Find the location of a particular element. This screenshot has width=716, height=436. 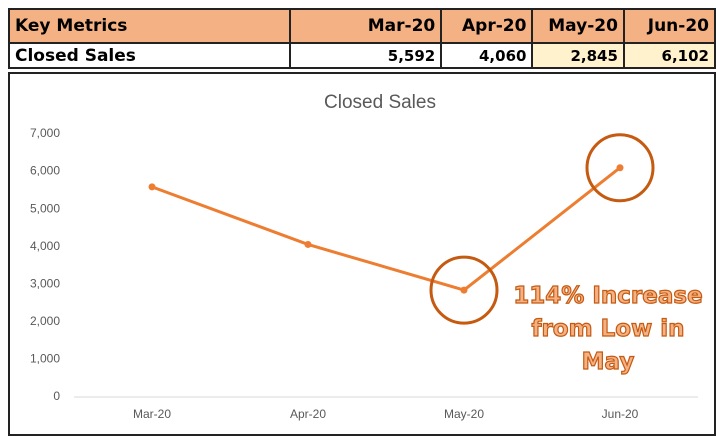

y-tick-label: 4,000 is located at coordinates (45, 246).